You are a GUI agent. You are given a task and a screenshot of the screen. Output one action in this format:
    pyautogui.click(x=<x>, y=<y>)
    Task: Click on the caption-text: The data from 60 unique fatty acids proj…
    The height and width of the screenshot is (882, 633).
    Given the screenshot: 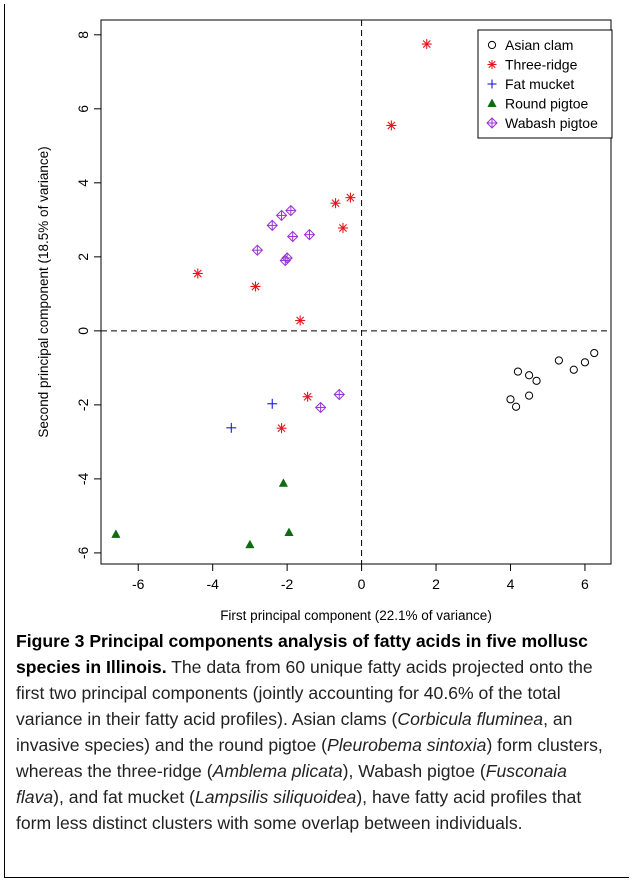 What is the action you would take?
    pyautogui.click(x=304, y=693)
    